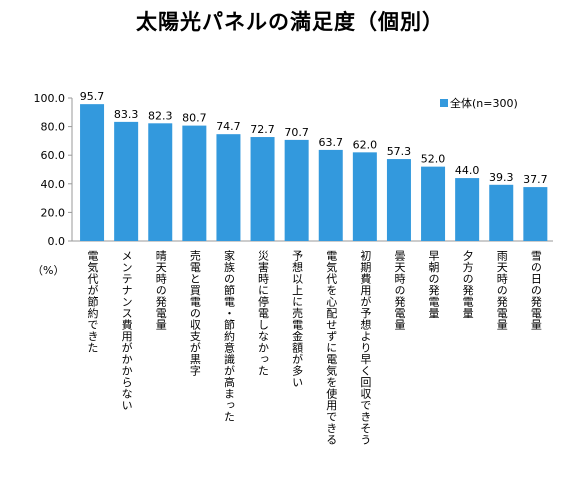  What do you see at coordinates (501, 177) in the screenshot?
I see `data-label: 39.3` at bounding box center [501, 177].